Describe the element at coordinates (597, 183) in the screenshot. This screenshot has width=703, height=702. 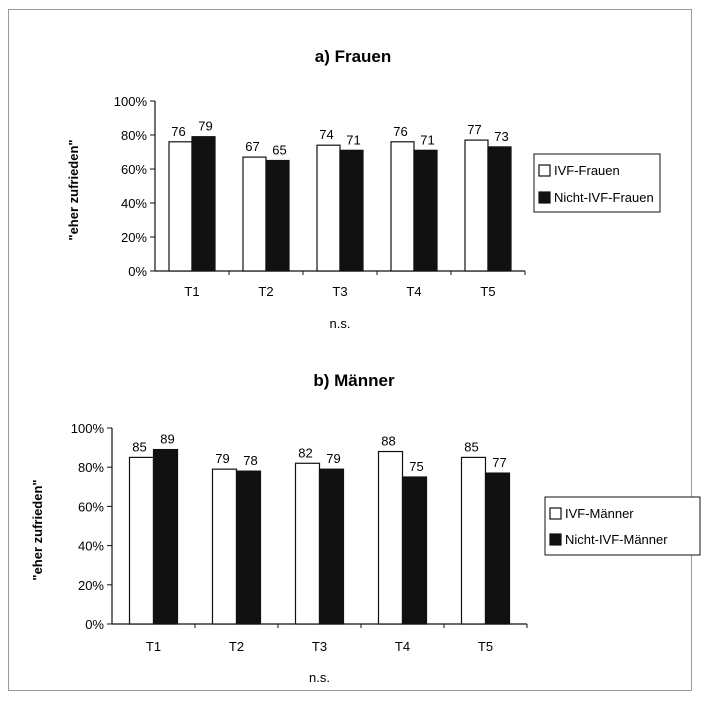
I see `chart0-legend-box` at that location.